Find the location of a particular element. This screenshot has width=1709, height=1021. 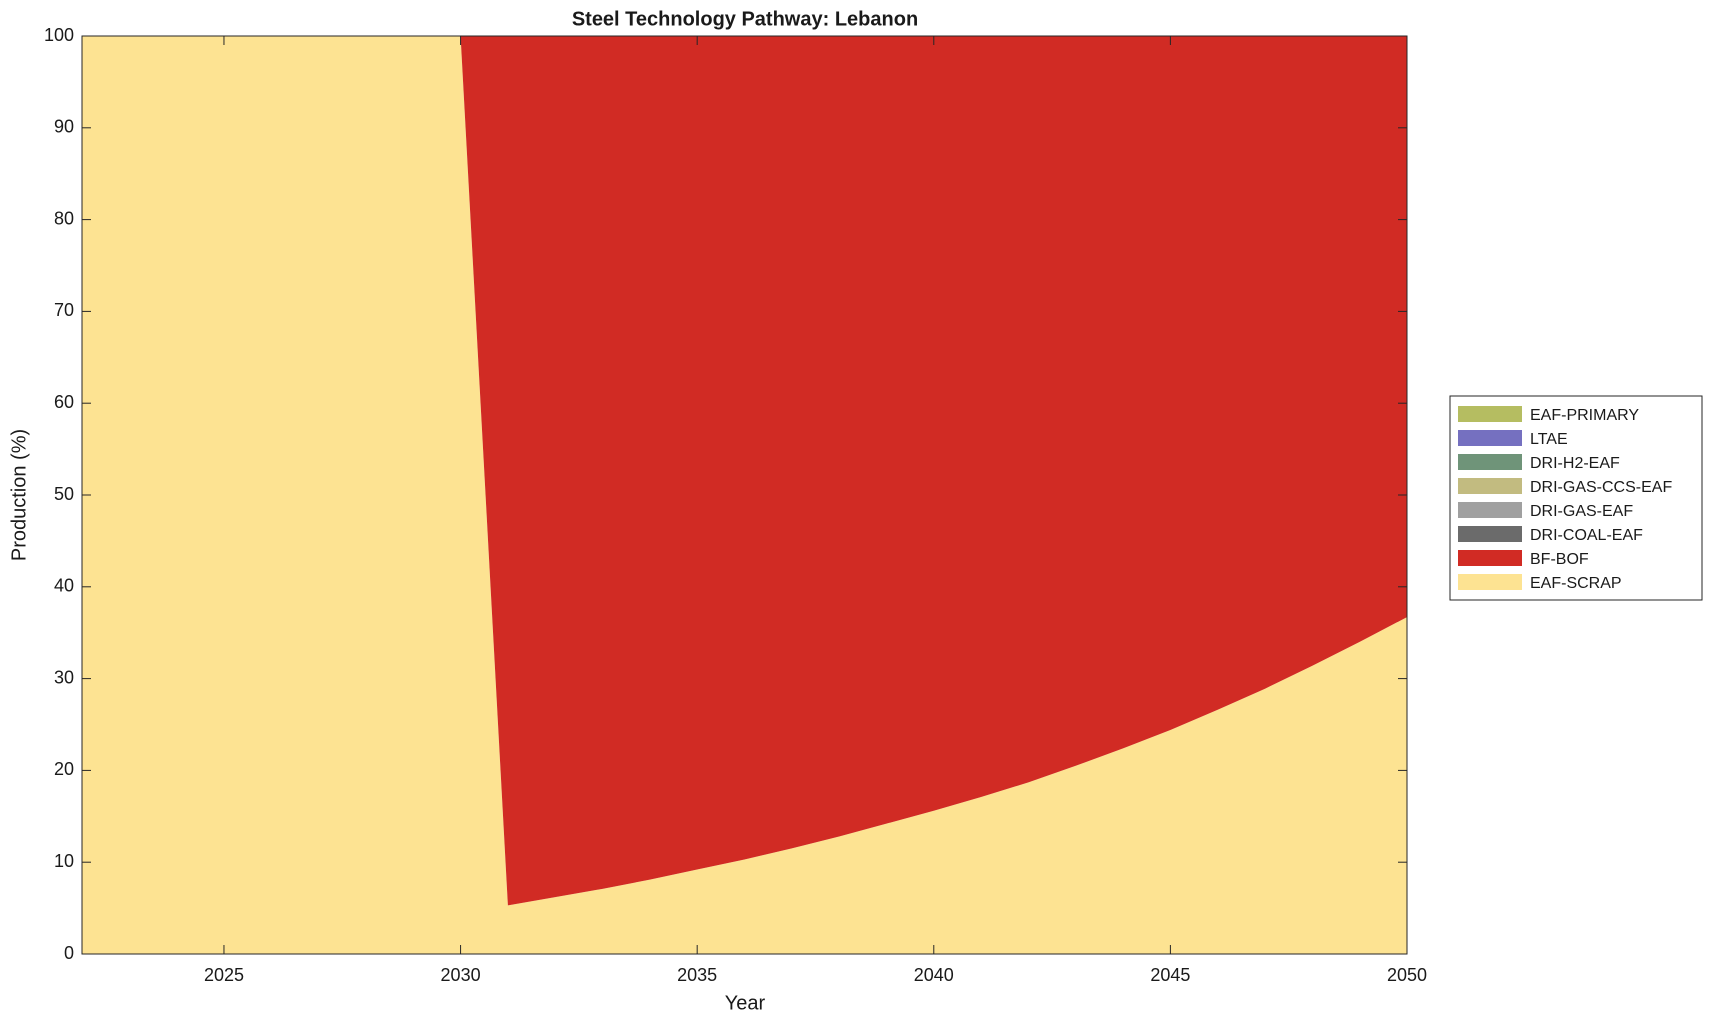

y-tick-label: 90 is located at coordinates (64, 127).